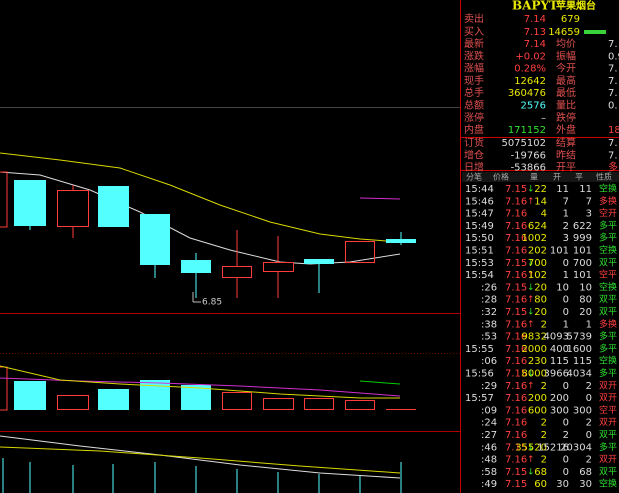 The height and width of the screenshot is (493, 619). Describe the element at coordinates (566, 117) in the screenshot. I see `stat-label: 跌停` at that location.